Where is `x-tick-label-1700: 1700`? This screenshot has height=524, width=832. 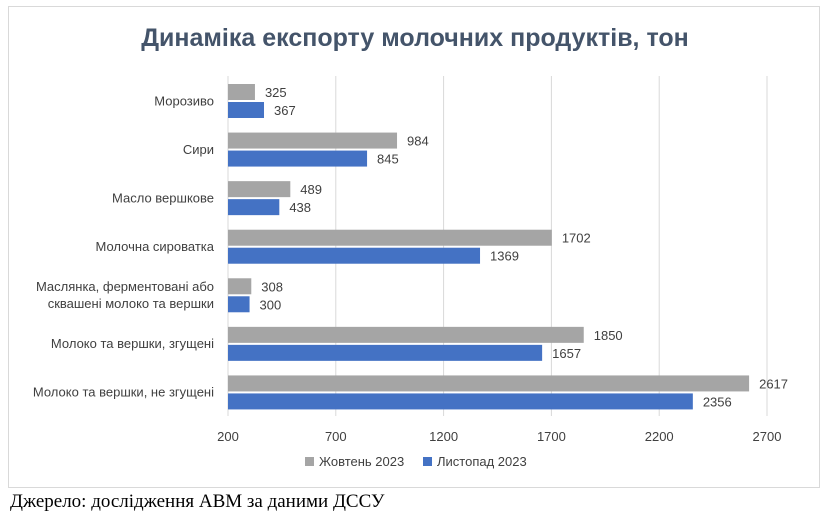 x-tick-label-1700: 1700 is located at coordinates (551, 436).